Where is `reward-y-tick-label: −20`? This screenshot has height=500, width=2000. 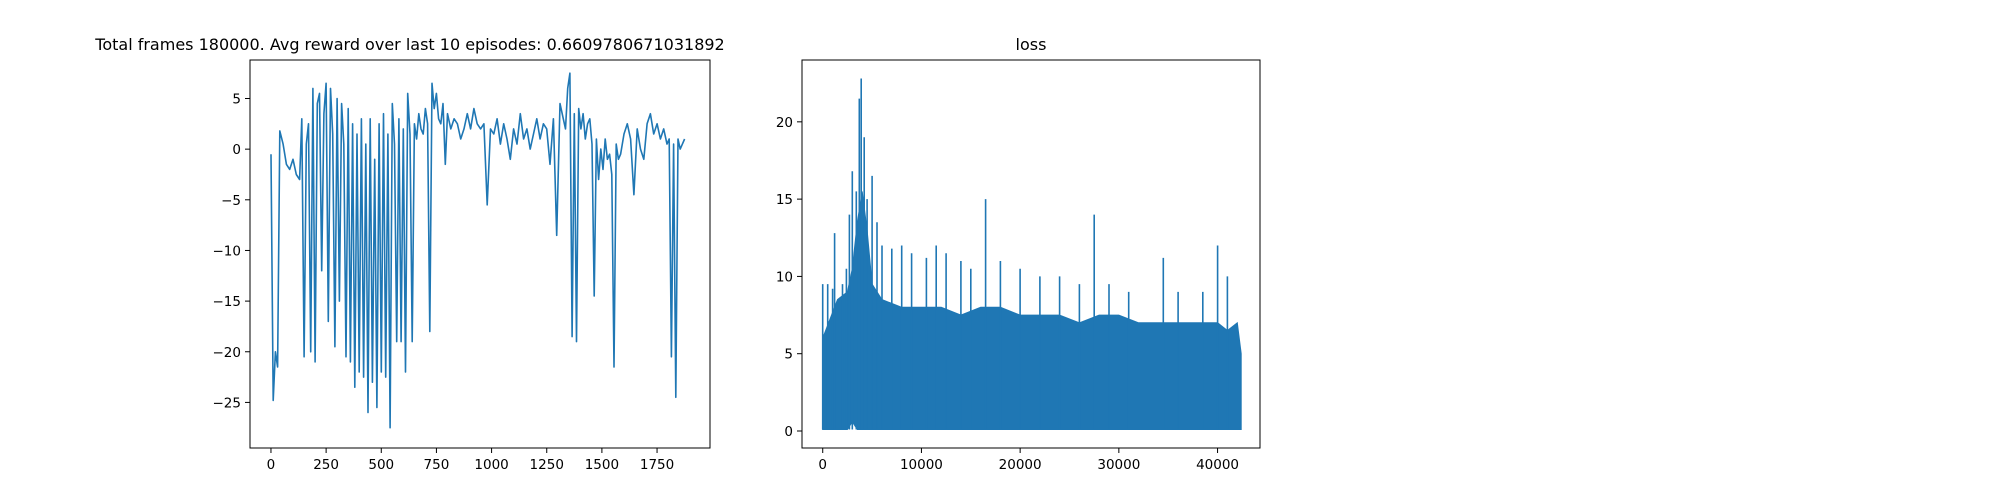
reward-y-tick-label: −20 is located at coordinates (227, 353).